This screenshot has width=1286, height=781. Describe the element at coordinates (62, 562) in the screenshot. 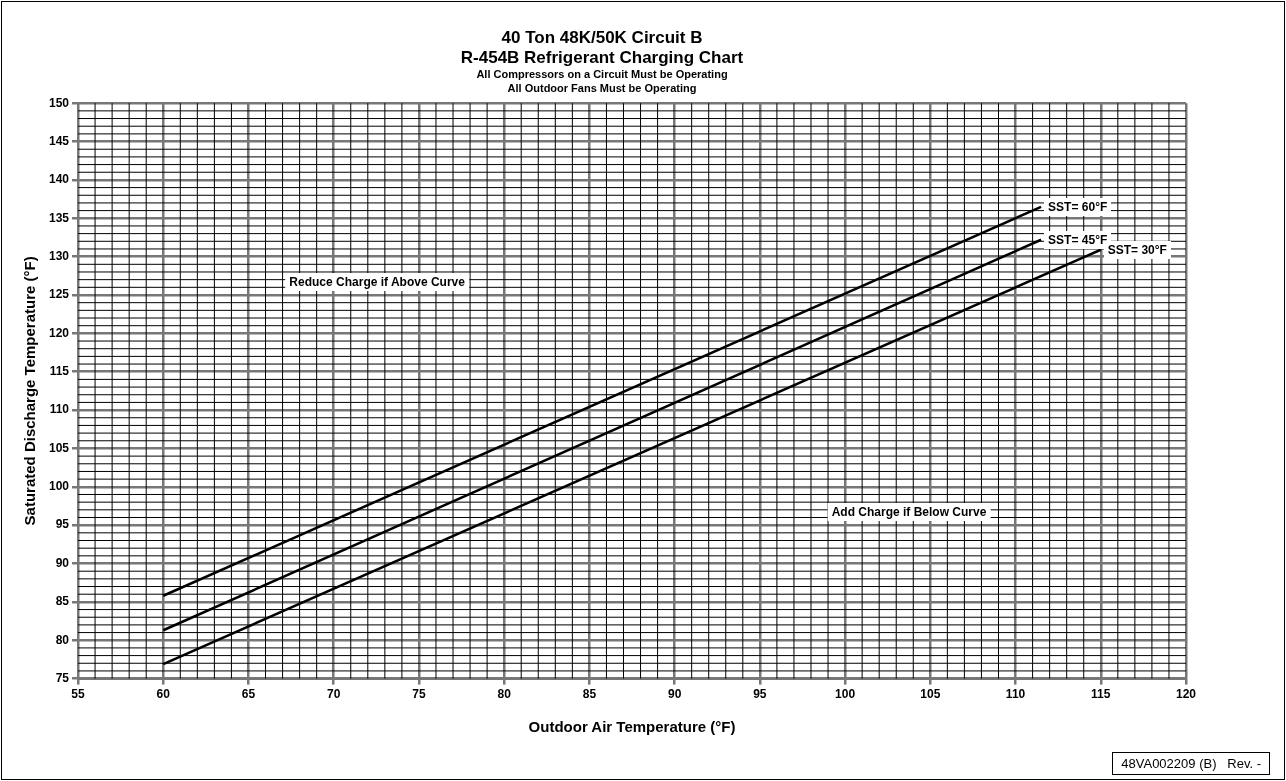

I see `y-tick-label: 90` at that location.